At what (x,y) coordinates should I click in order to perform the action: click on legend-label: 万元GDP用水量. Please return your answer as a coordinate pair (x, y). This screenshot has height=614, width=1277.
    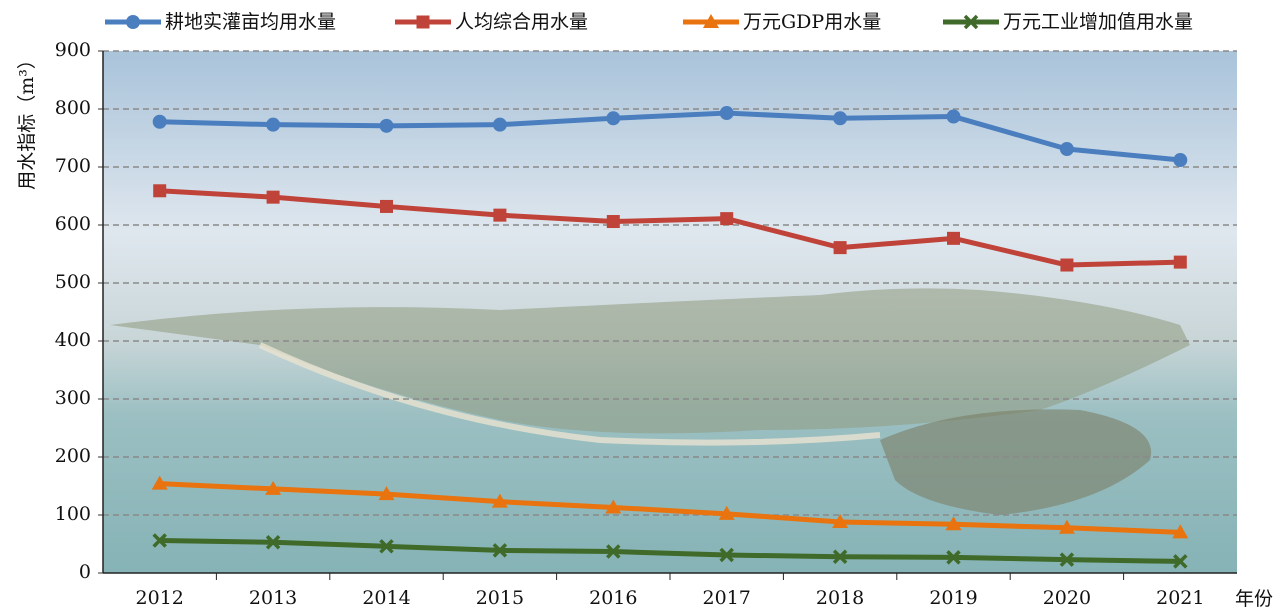
    Looking at the image, I should click on (812, 22).